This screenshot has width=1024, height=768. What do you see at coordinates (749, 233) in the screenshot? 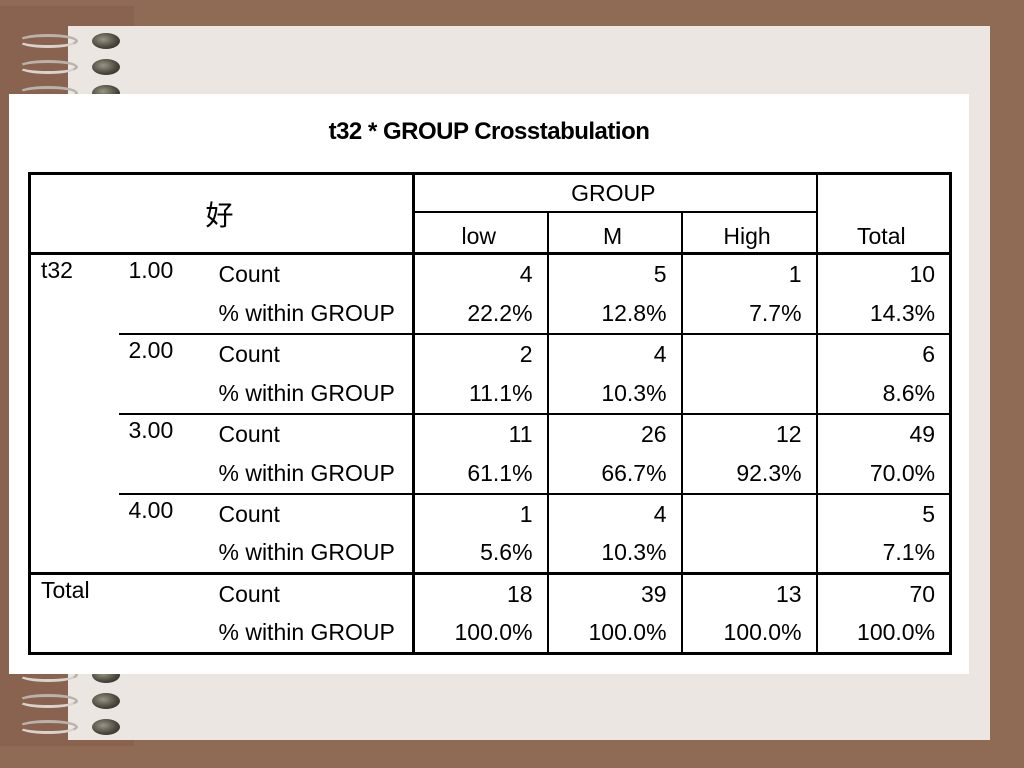
I see `column-header-high: High` at bounding box center [749, 233].